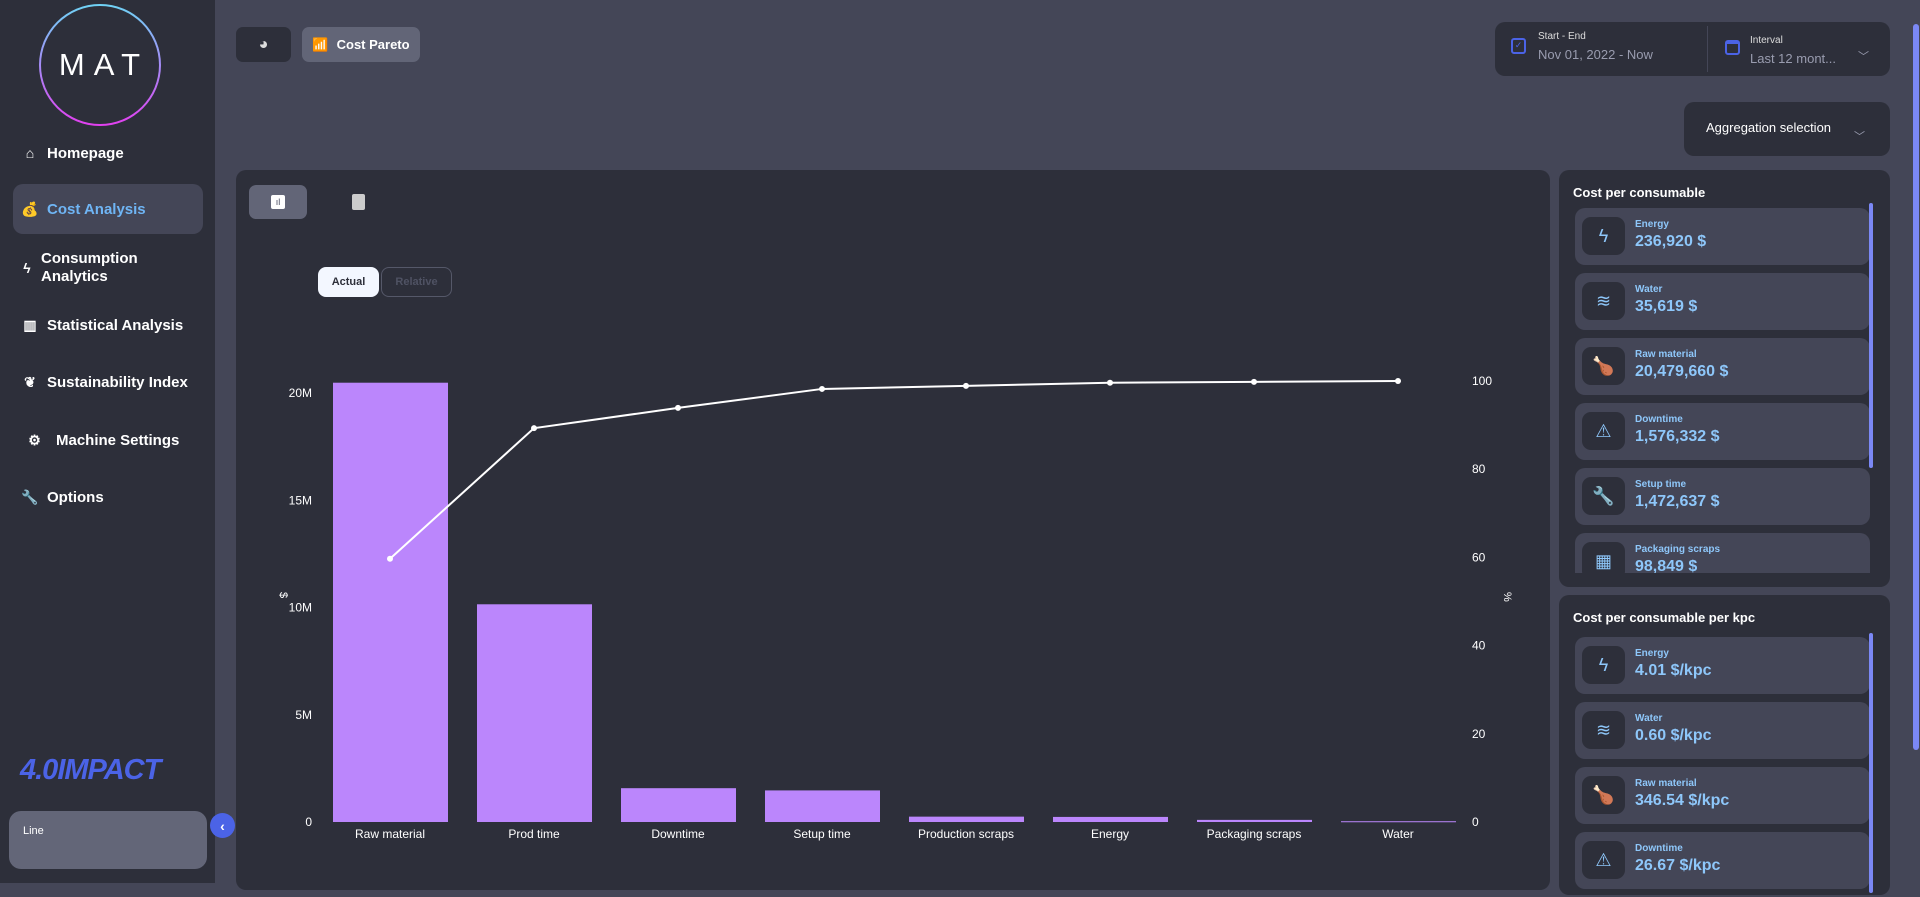 The height and width of the screenshot is (897, 1920). I want to click on card-value: 236,920 $, so click(1671, 241).